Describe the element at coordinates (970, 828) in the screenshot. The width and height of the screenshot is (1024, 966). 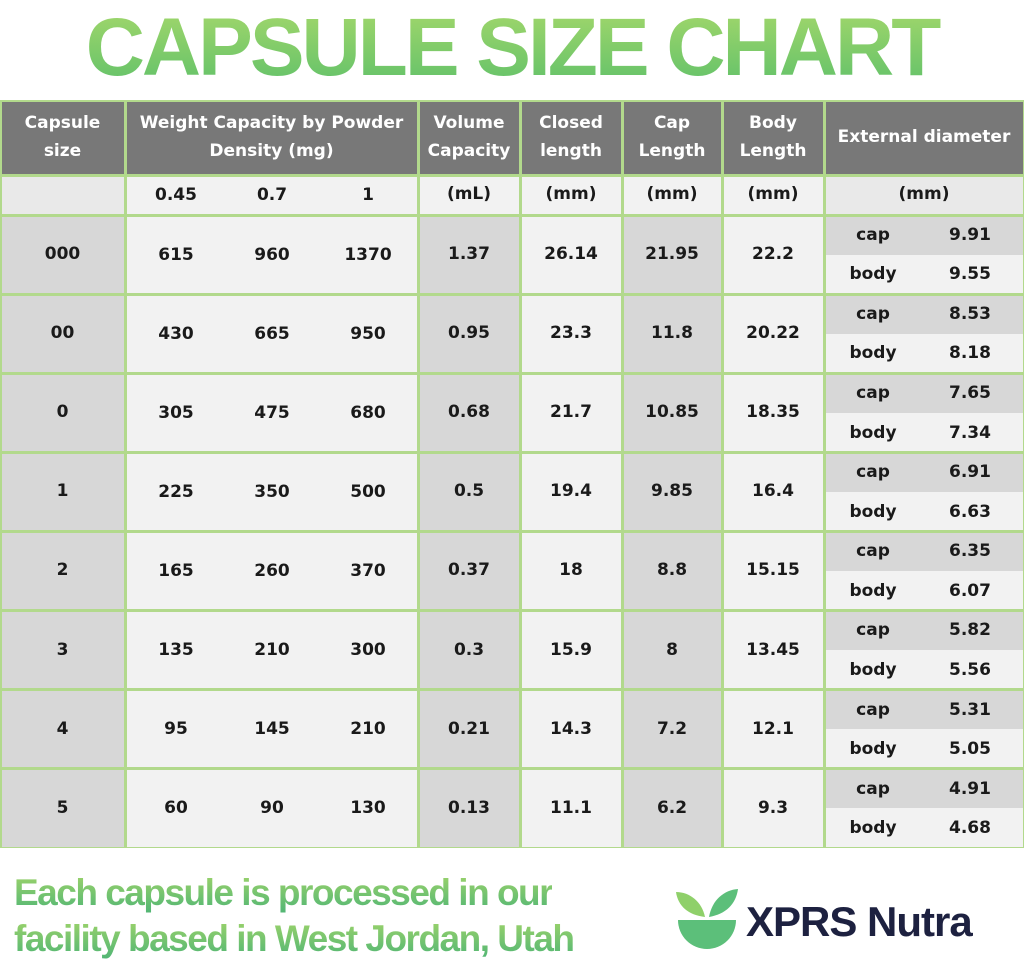
I see `diameter-value: 4.68` at that location.